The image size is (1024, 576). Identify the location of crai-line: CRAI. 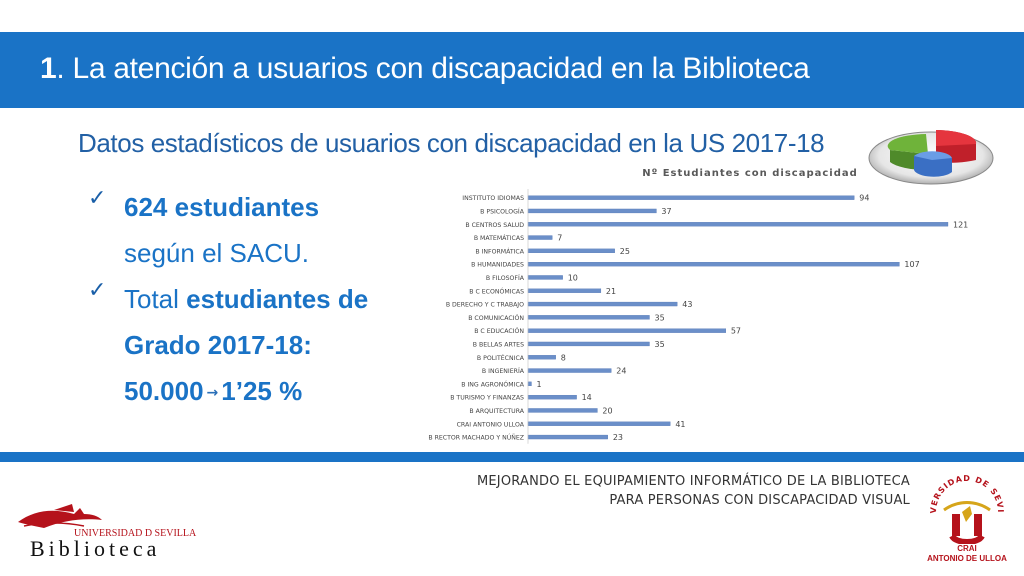
(967, 548).